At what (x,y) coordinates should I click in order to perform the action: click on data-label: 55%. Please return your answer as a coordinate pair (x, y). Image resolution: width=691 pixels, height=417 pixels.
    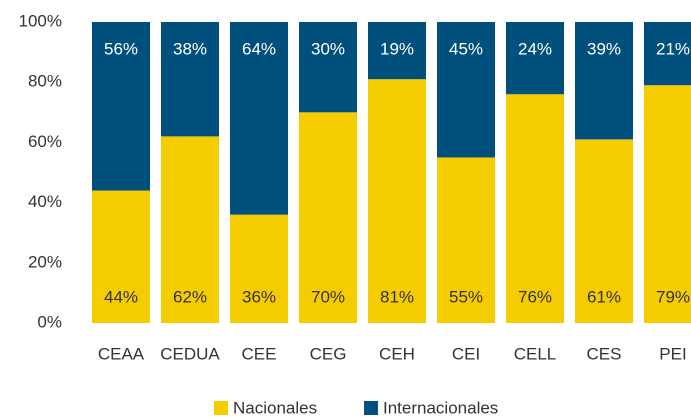
    Looking at the image, I should click on (466, 296).